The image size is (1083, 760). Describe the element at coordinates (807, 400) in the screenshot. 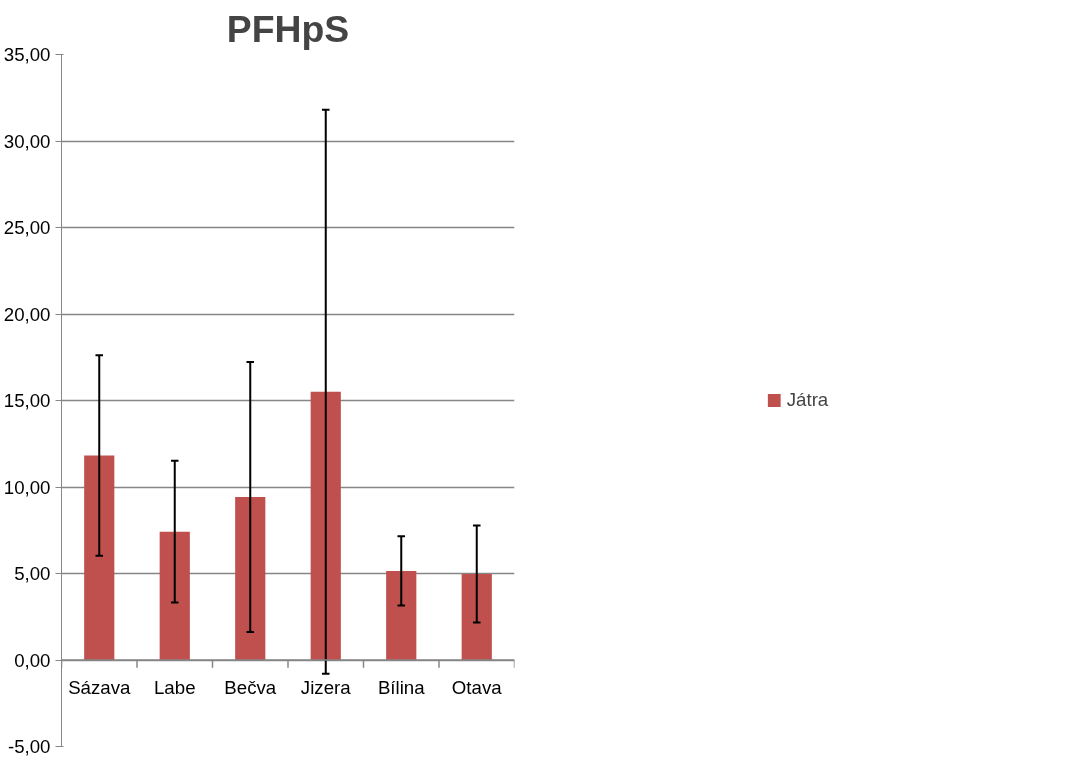

I see `legend-label: Játra` at that location.